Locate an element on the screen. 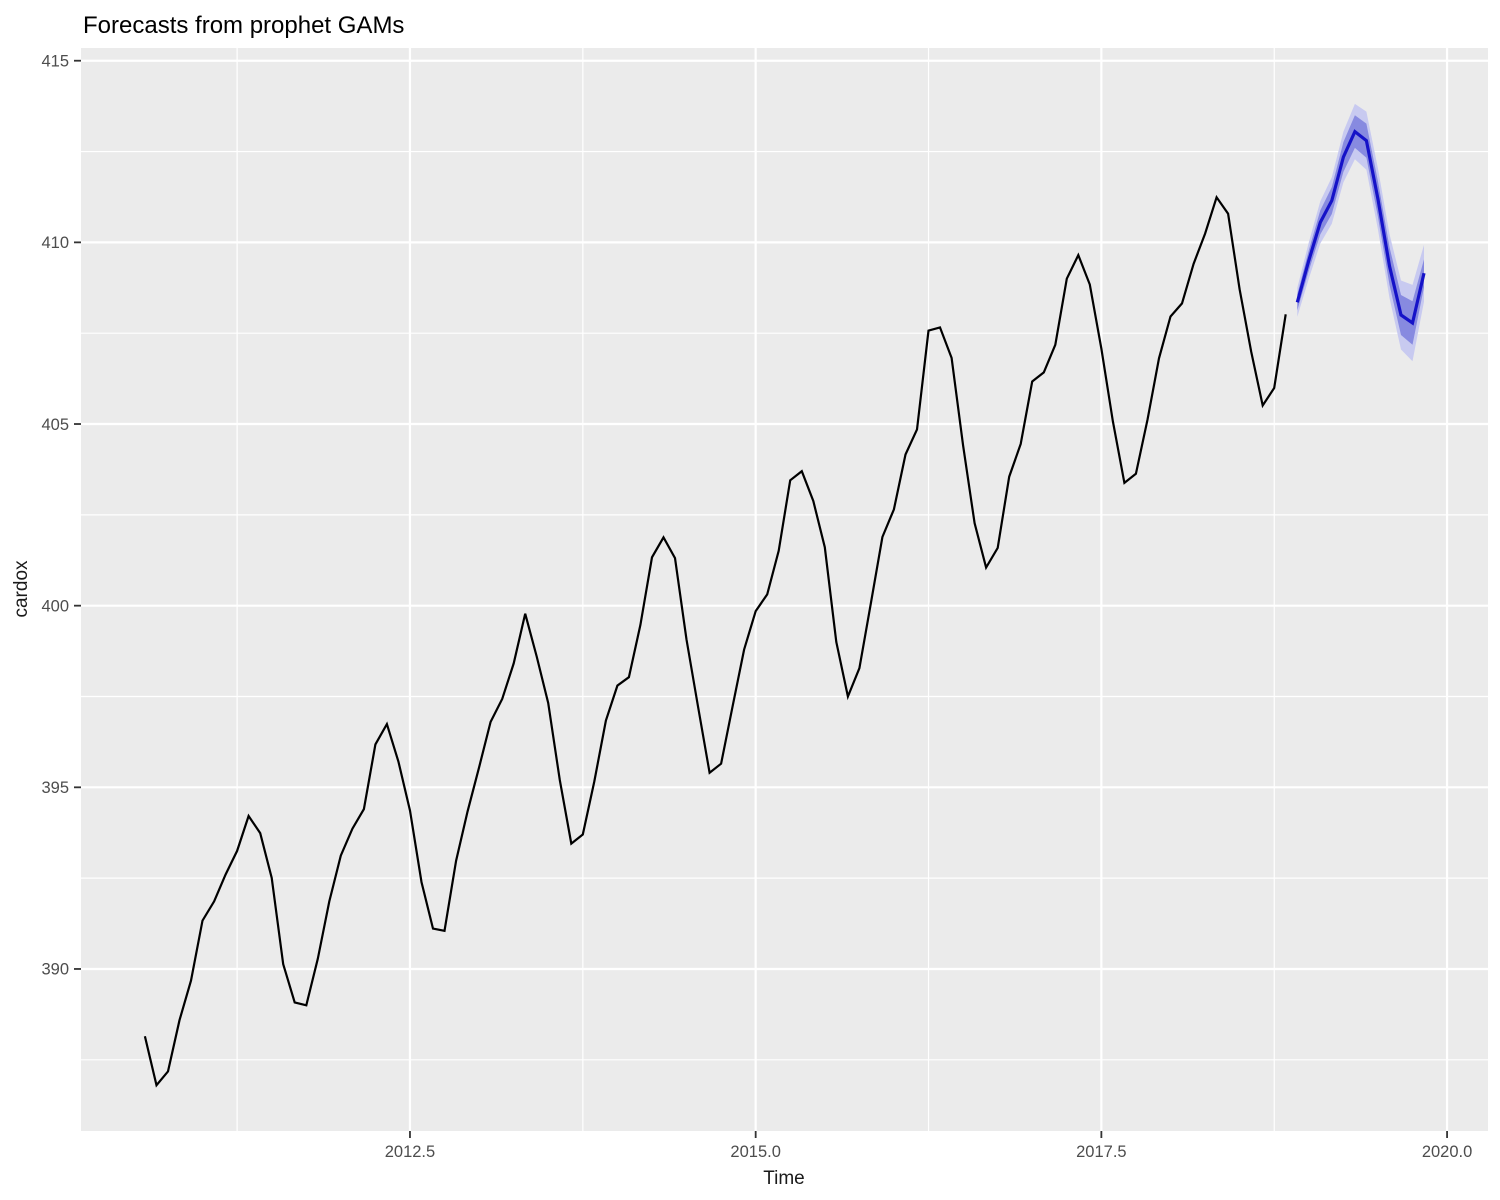 The image size is (1500, 1200). y-tick-label: 390 is located at coordinates (55, 970).